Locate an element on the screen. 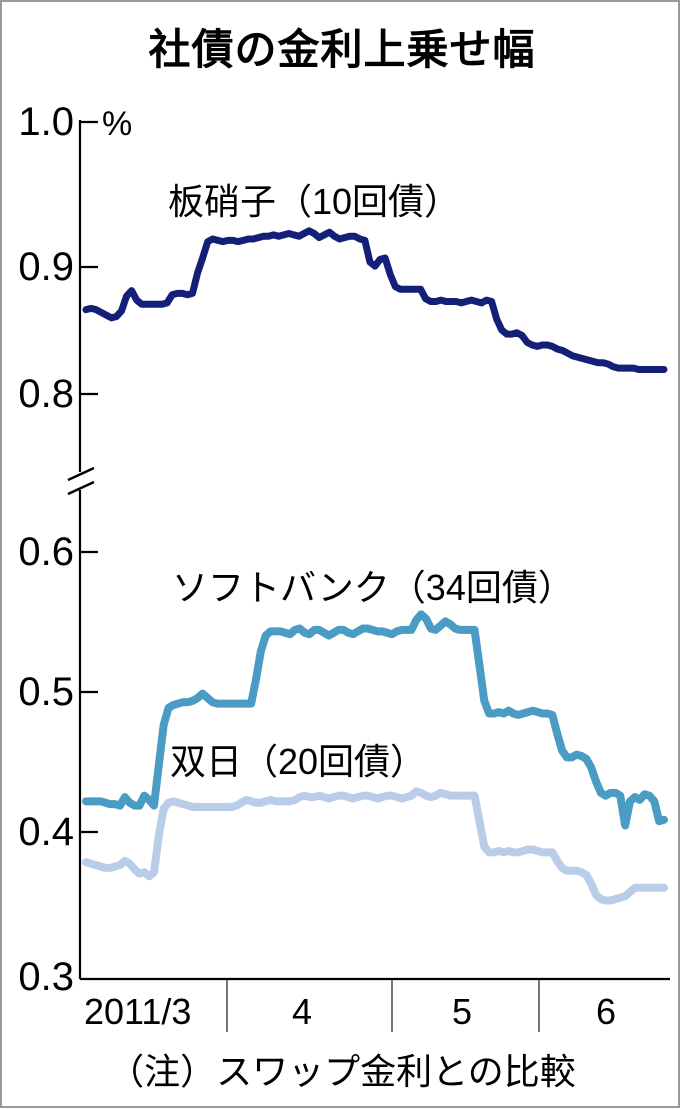 The image size is (680, 1110). x-tick-labels: 2011/3 4 5 6 is located at coordinates (350, 1011).